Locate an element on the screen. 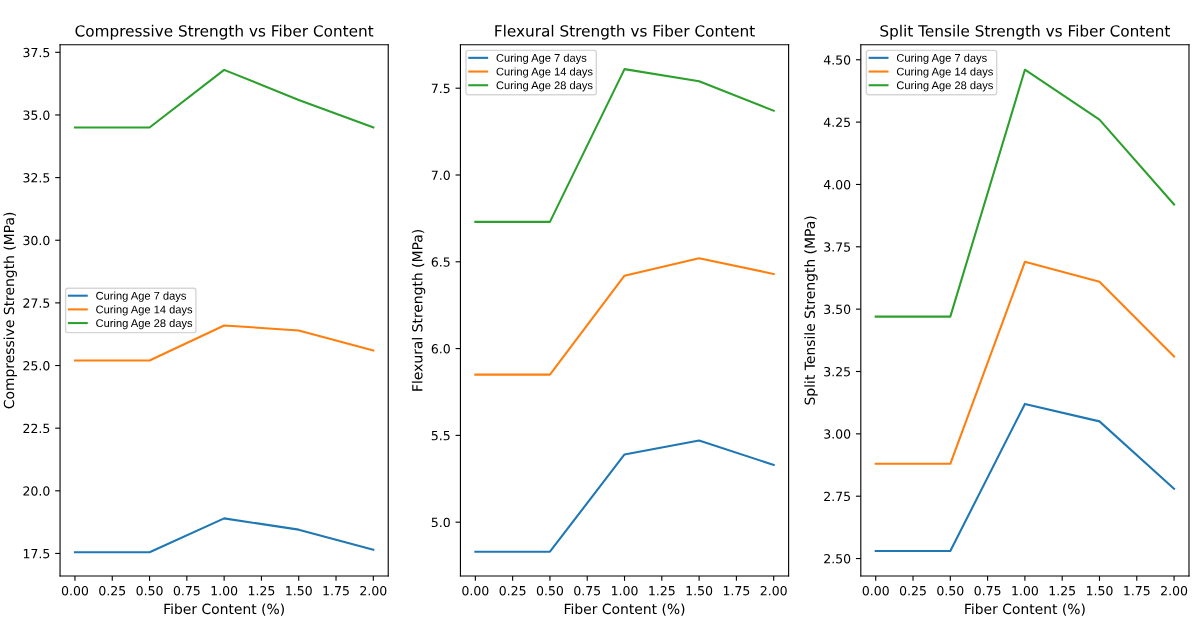 The width and height of the screenshot is (1201, 640). chart-title: Flexural Strength vs Fiber Content is located at coordinates (625, 32).